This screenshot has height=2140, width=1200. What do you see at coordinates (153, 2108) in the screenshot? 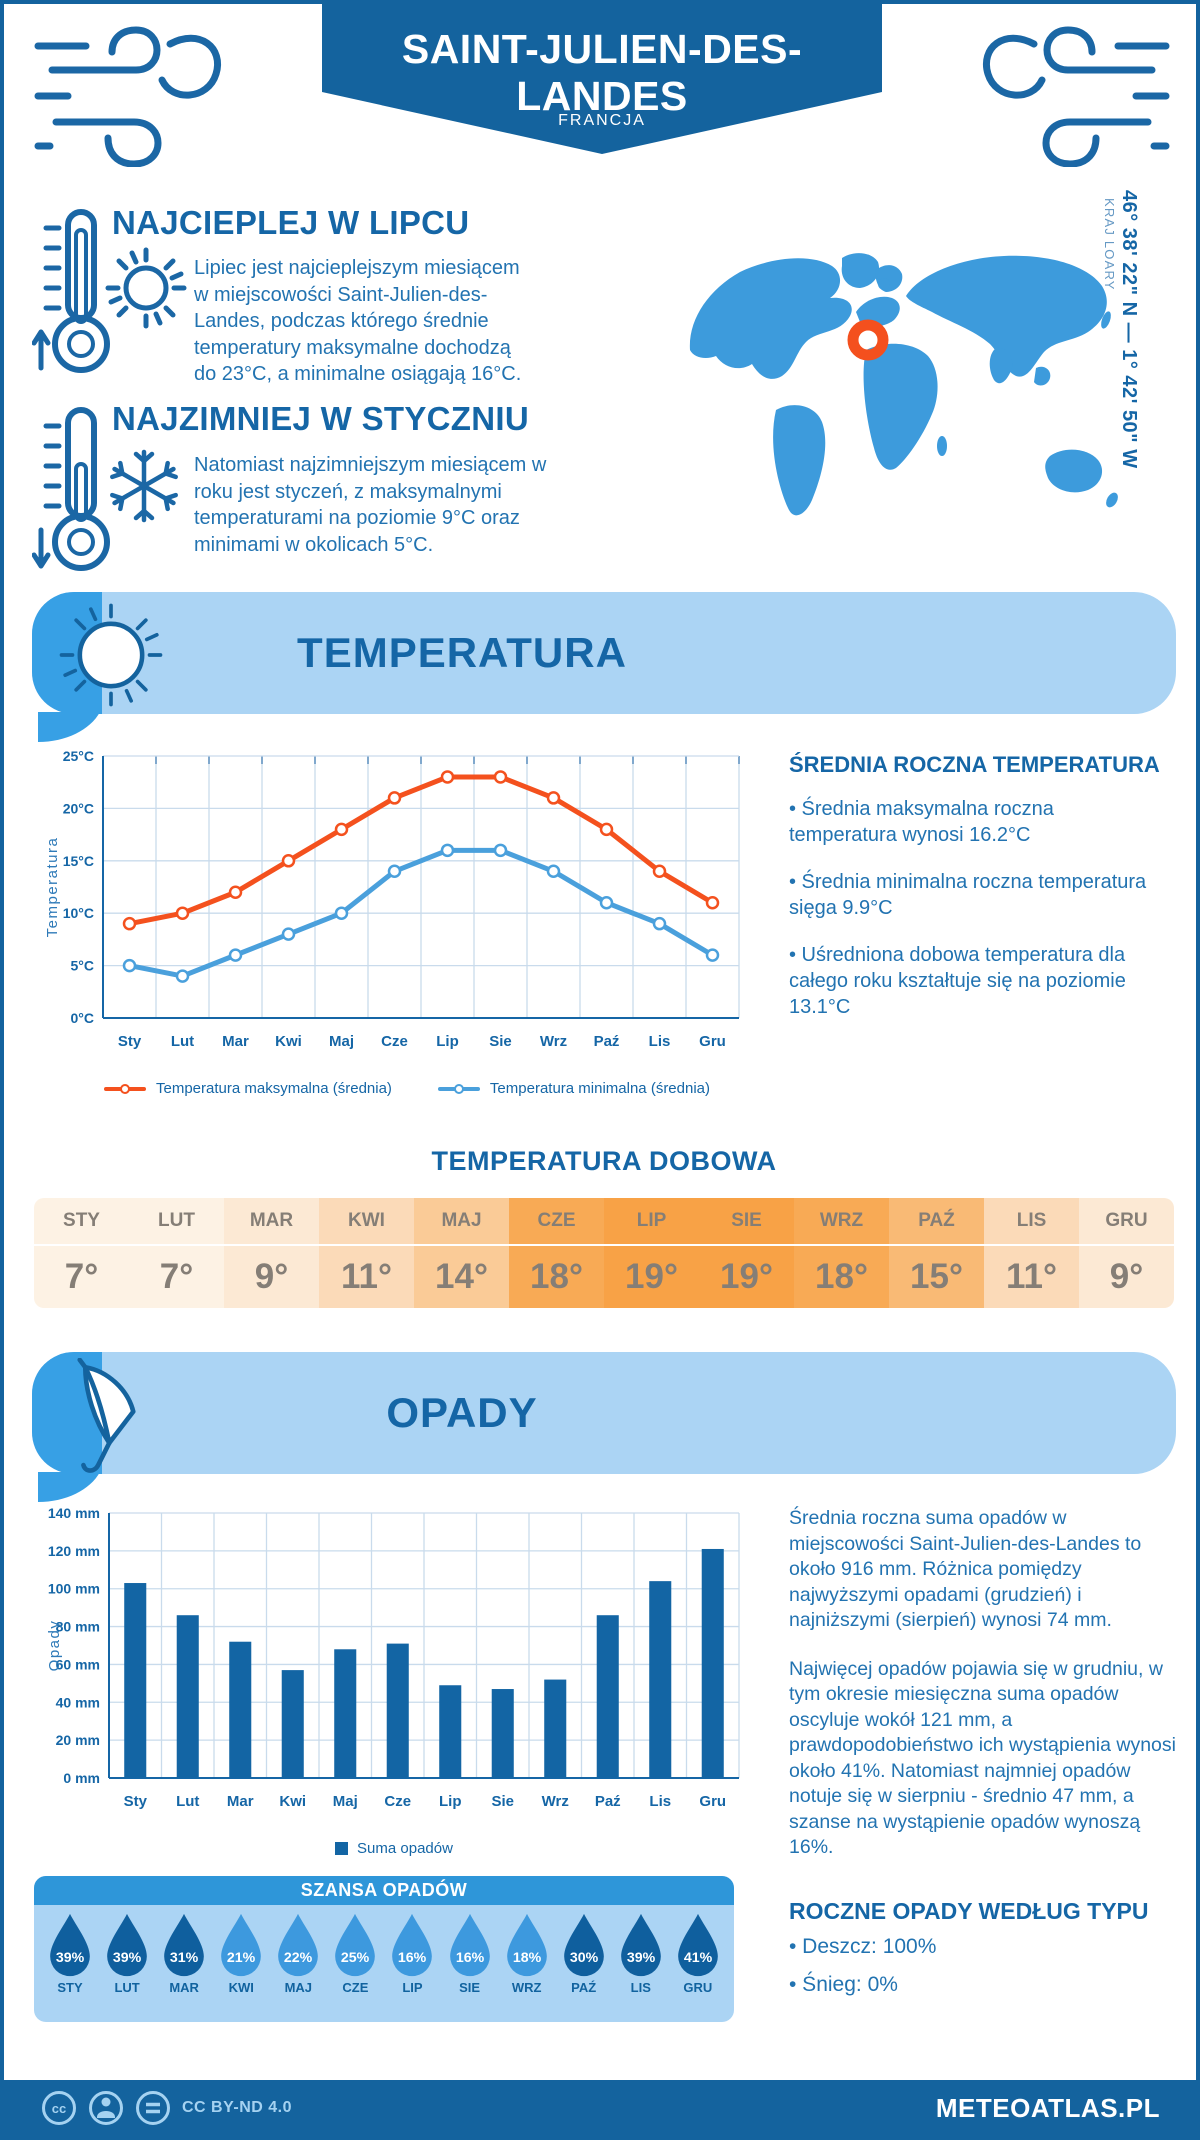
I see `cc-nd-icon` at bounding box center [153, 2108].